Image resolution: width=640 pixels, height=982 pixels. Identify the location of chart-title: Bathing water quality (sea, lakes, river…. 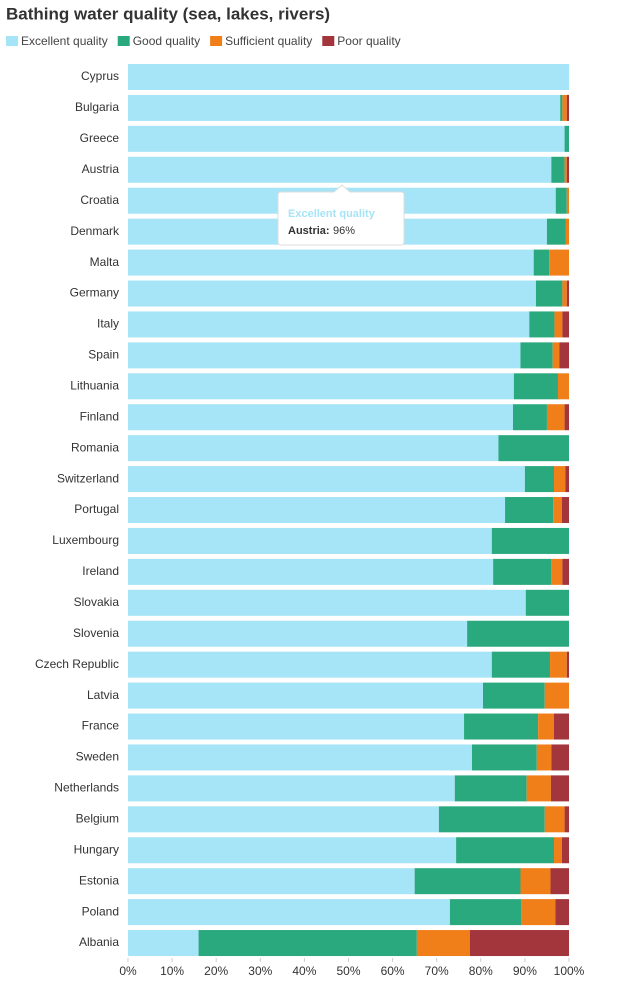
(168, 13).